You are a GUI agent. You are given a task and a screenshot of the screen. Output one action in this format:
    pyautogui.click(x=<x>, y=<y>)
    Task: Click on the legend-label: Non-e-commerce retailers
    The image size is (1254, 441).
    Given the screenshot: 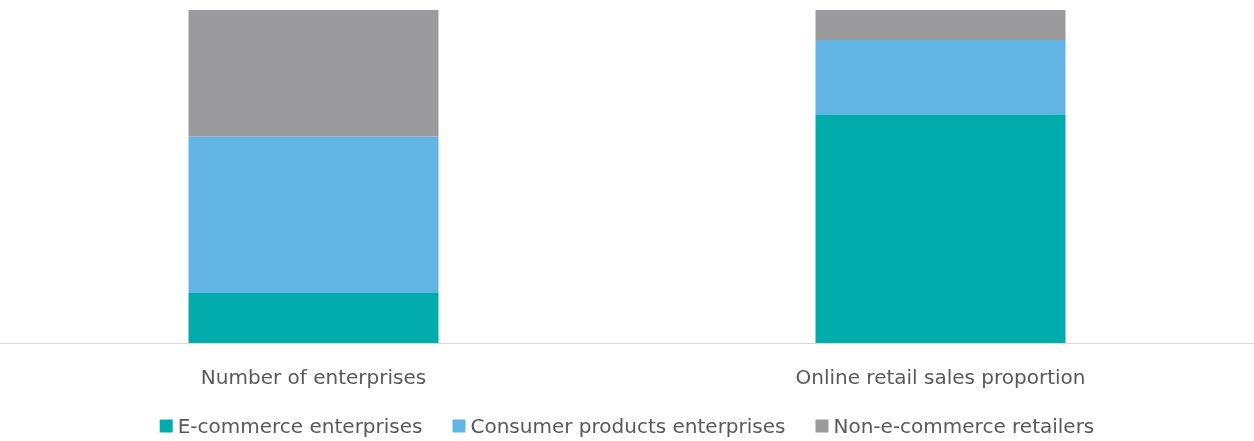 What is the action you would take?
    pyautogui.click(x=964, y=426)
    